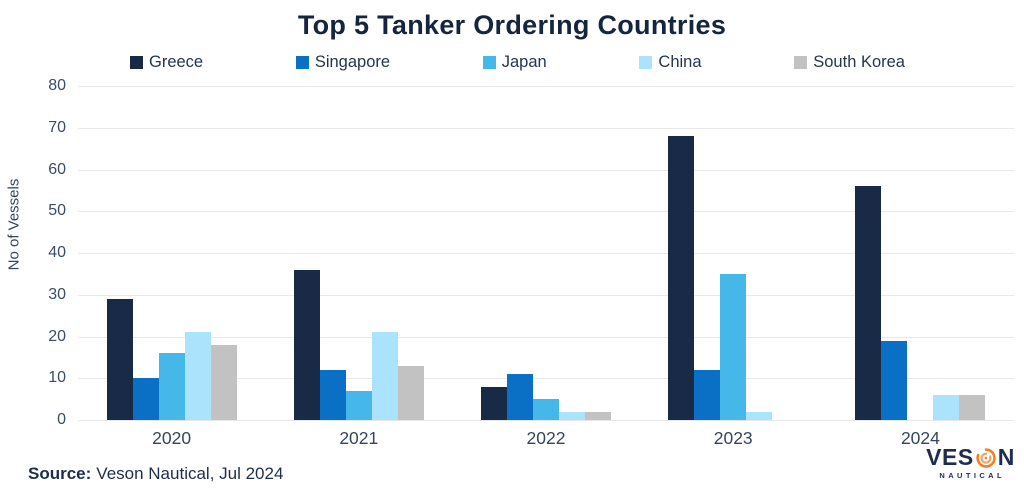  What do you see at coordinates (57, 169) in the screenshot?
I see `y-tick-label: 60` at bounding box center [57, 169].